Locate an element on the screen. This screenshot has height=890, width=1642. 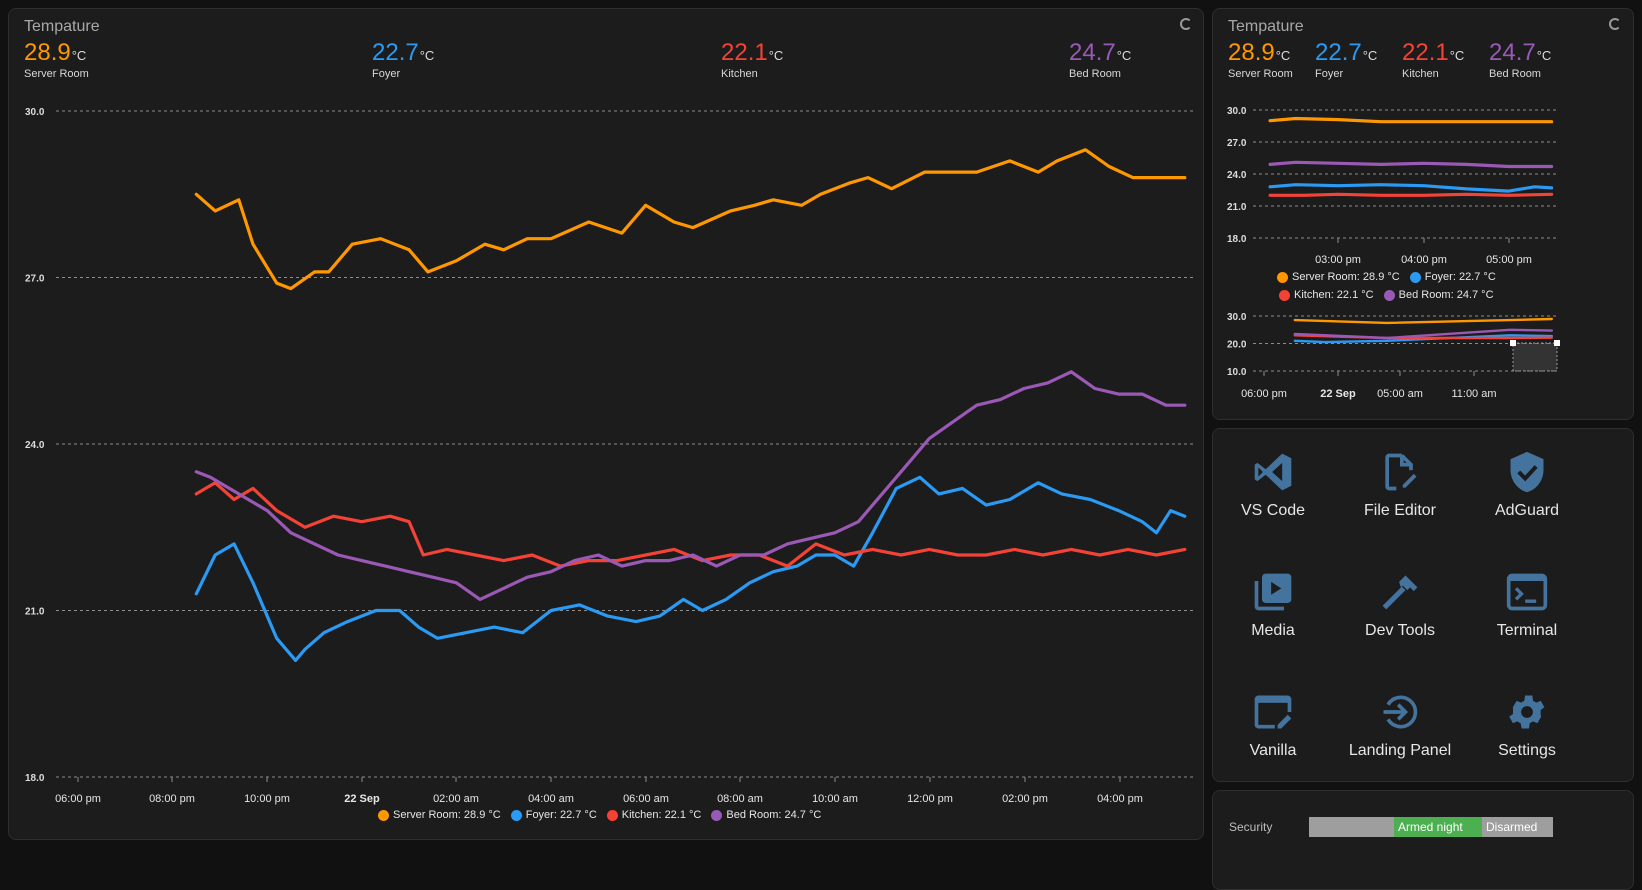
tile-adguard: AdGuard is located at coordinates (1527, 485).